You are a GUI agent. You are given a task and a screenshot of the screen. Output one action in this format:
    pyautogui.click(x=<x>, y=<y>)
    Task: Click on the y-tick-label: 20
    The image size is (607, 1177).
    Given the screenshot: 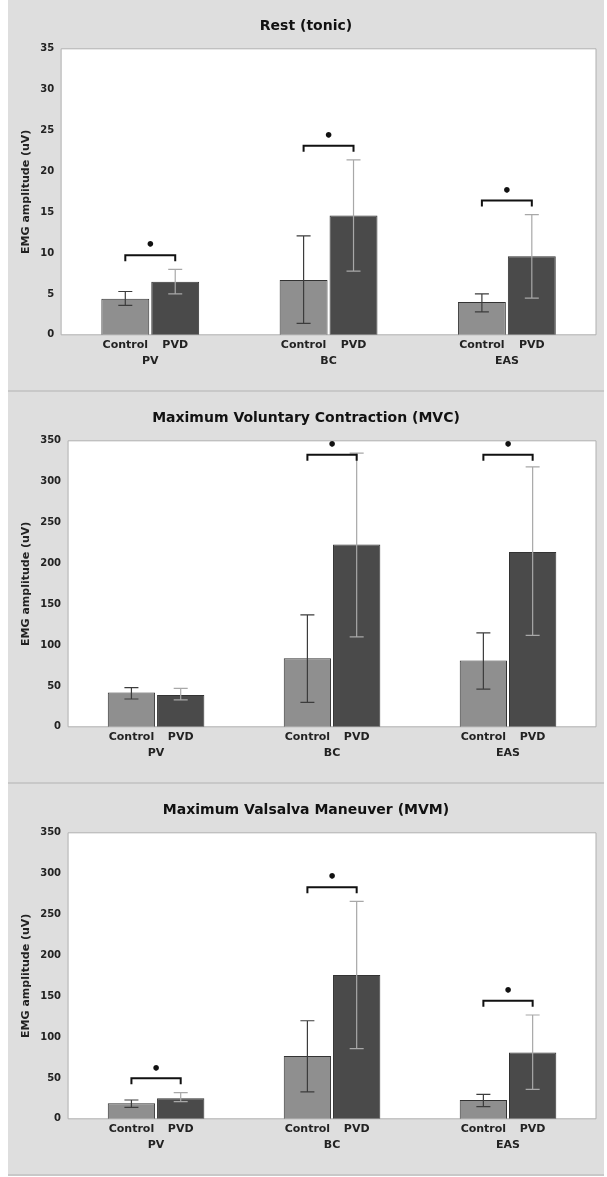 What is the action you would take?
    pyautogui.click(x=47, y=170)
    